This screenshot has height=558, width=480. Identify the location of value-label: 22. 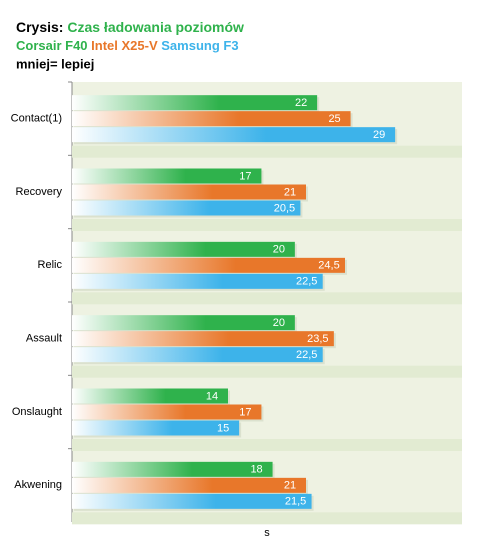
(301, 103).